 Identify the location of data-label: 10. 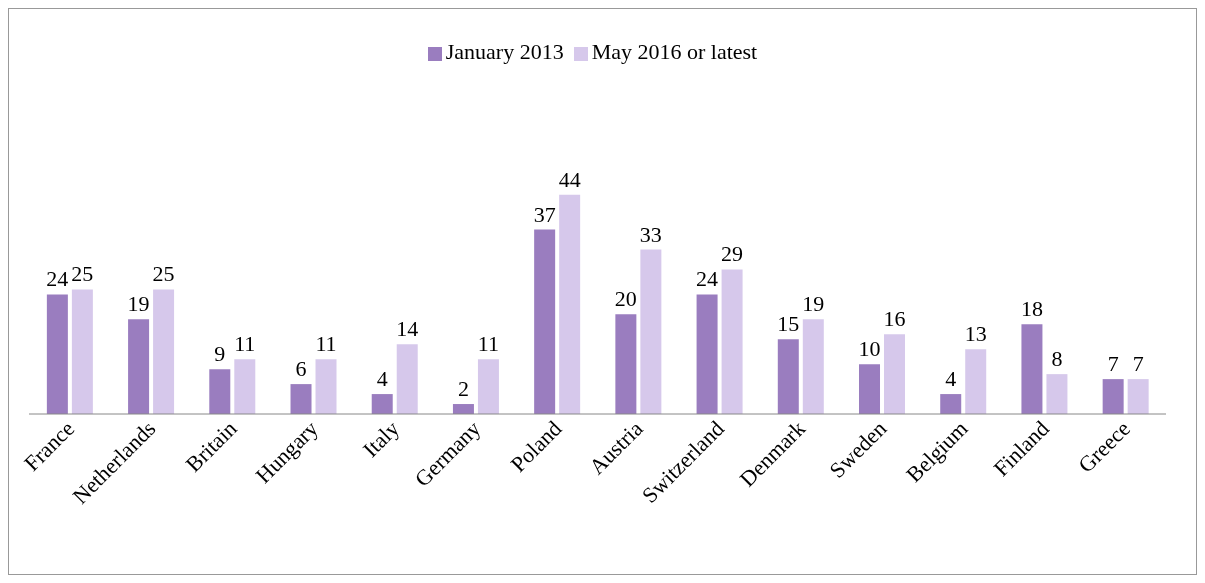
(869, 349).